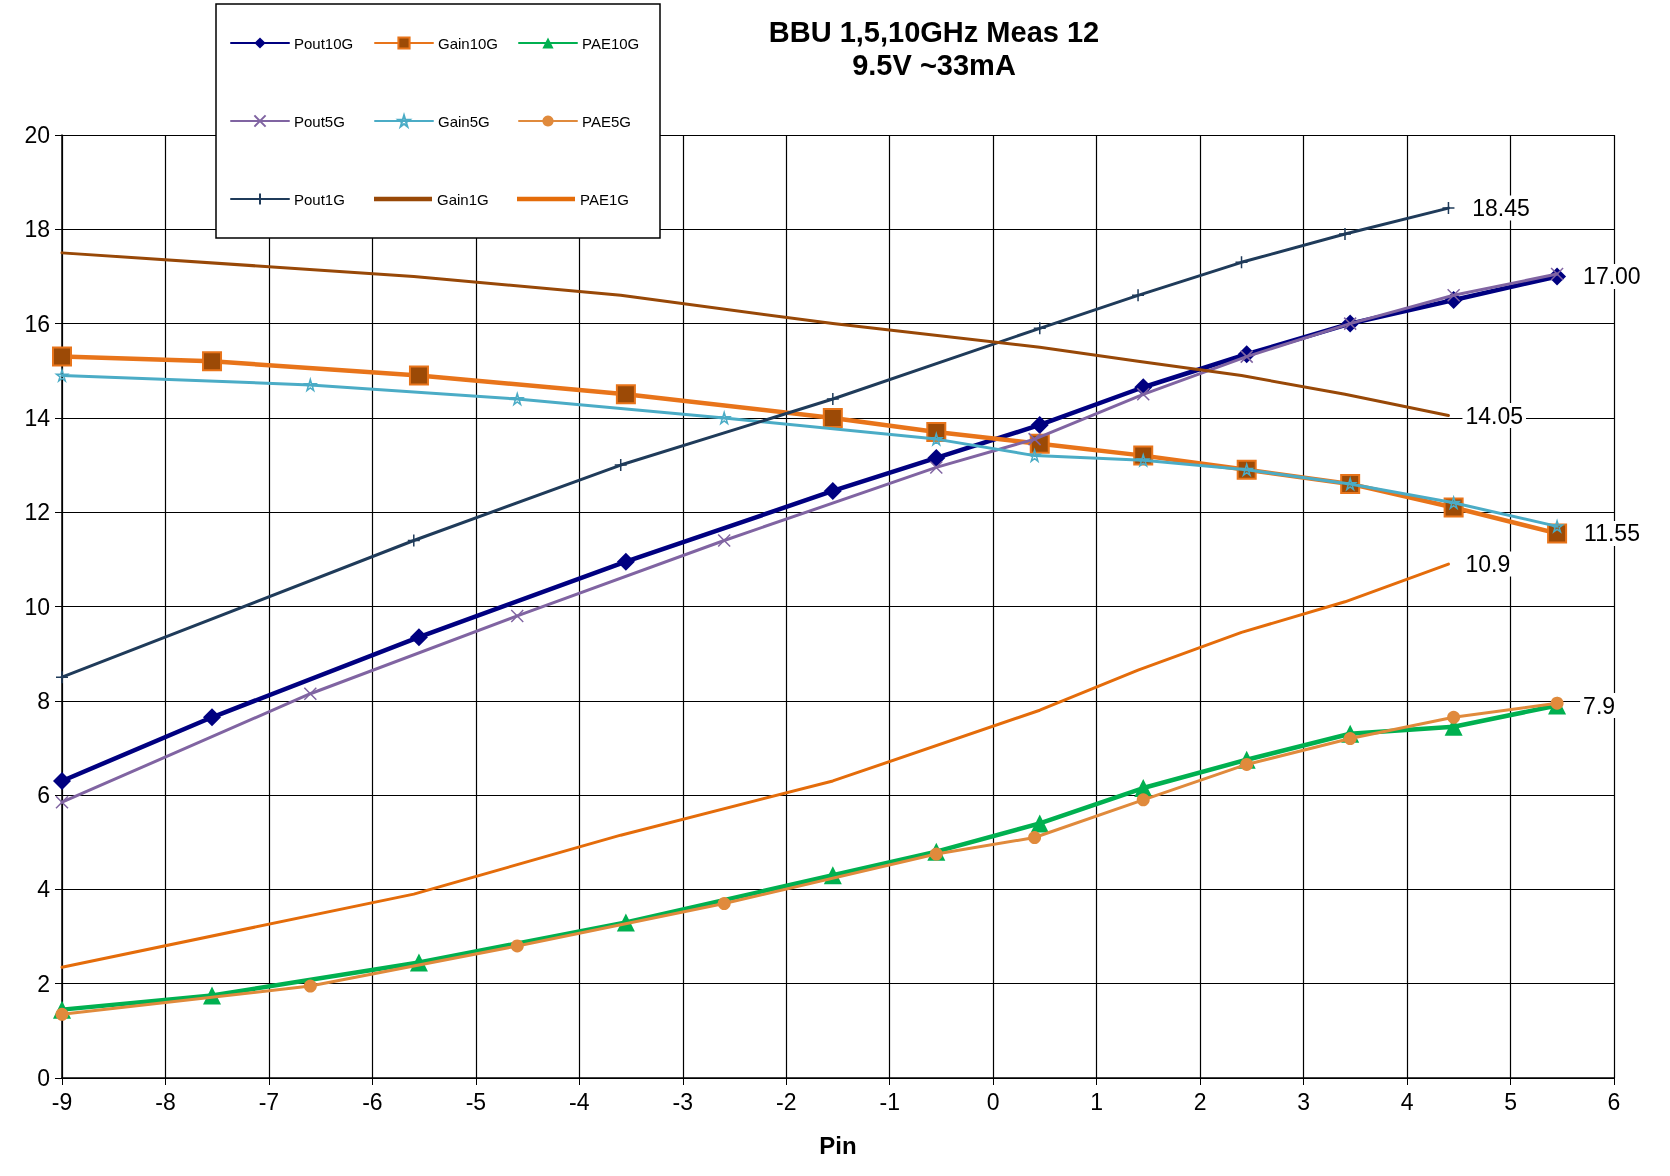 The width and height of the screenshot is (1670, 1176). What do you see at coordinates (37, 417) in the screenshot?
I see `y-tick-label: 14` at bounding box center [37, 417].